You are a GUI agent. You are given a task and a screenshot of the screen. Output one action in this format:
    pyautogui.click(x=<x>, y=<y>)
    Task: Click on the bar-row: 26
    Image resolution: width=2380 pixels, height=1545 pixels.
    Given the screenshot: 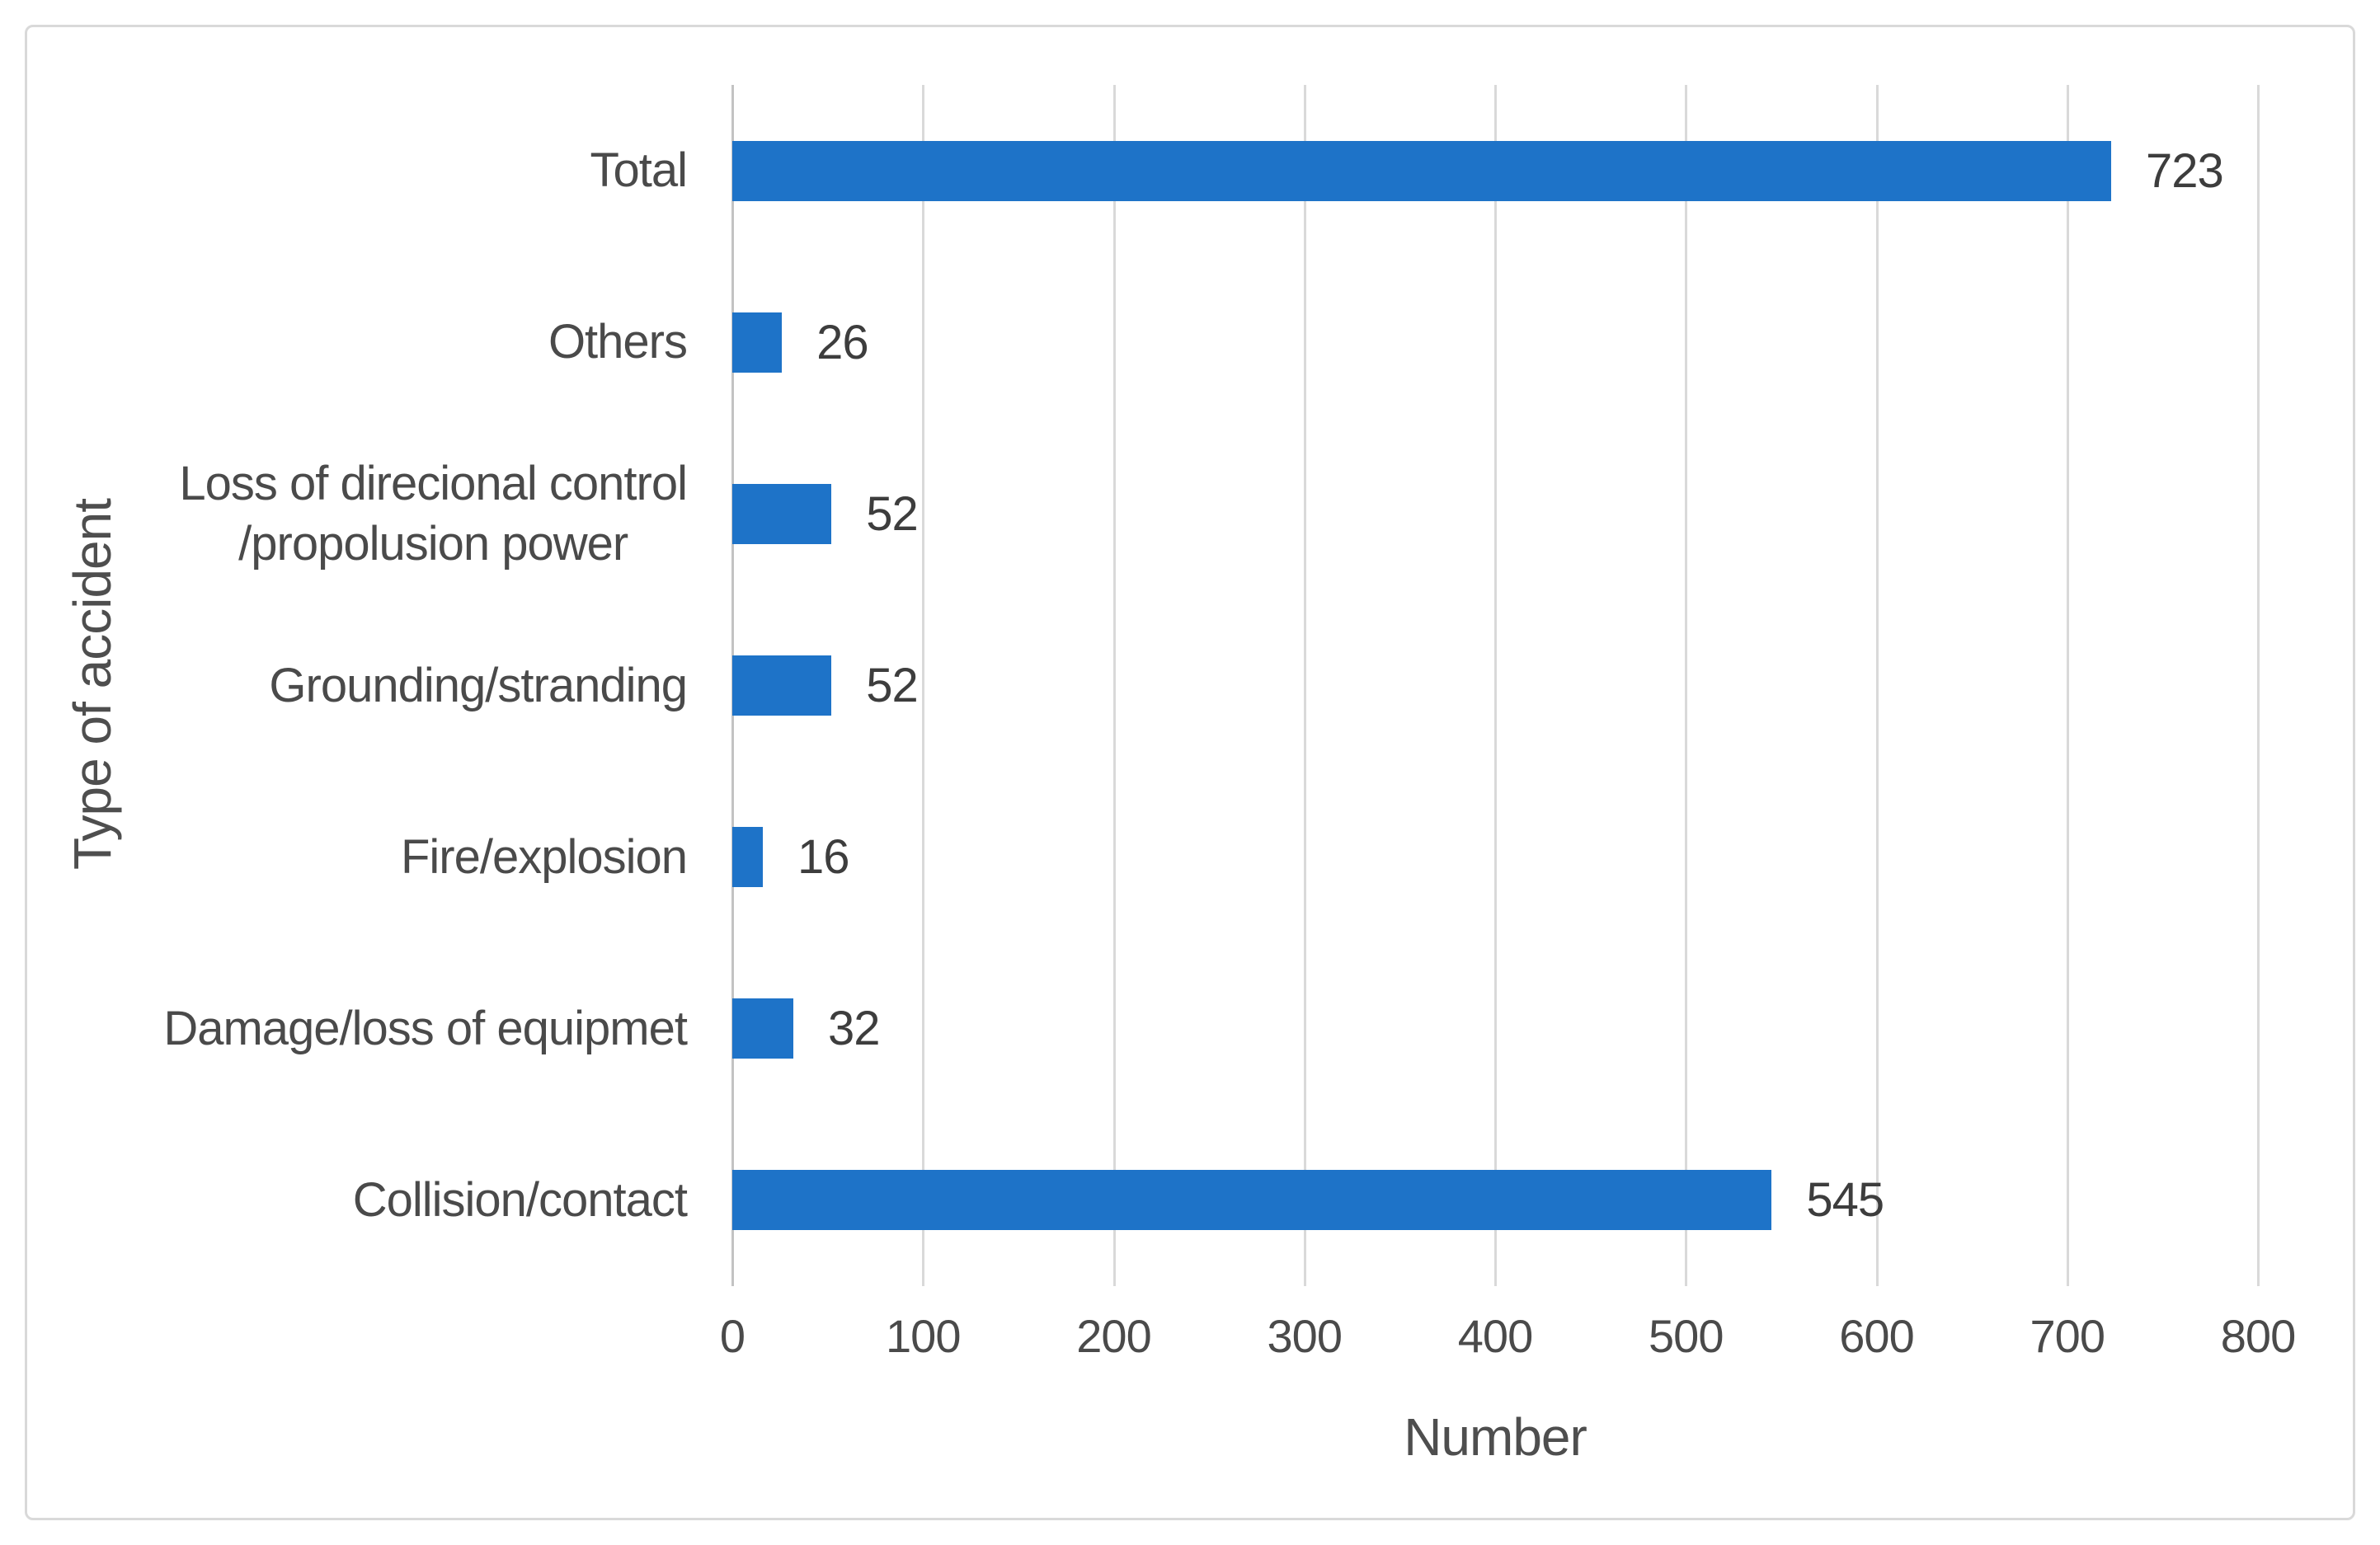 What is the action you would take?
    pyautogui.click(x=1495, y=342)
    